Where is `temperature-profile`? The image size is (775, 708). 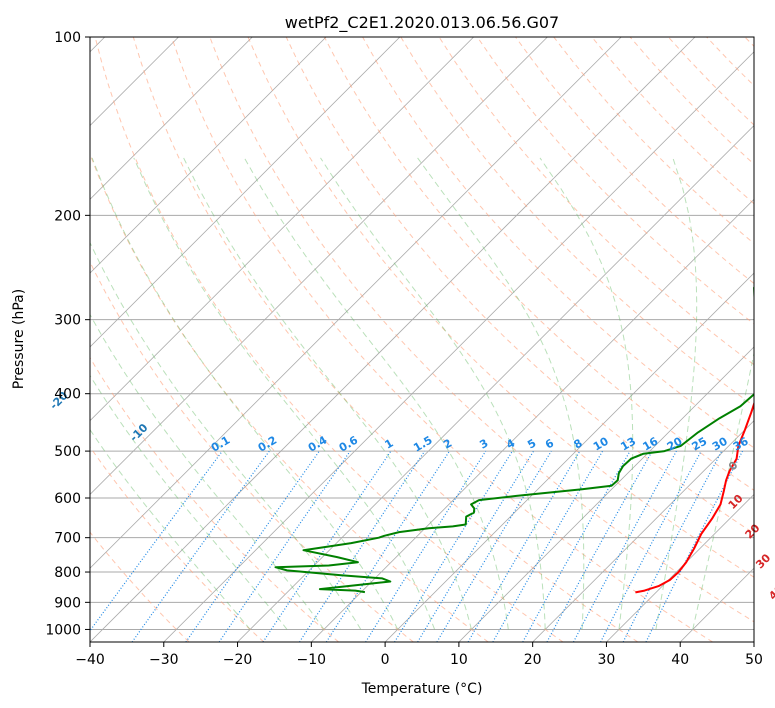 temperature-profile is located at coordinates (694, 497).